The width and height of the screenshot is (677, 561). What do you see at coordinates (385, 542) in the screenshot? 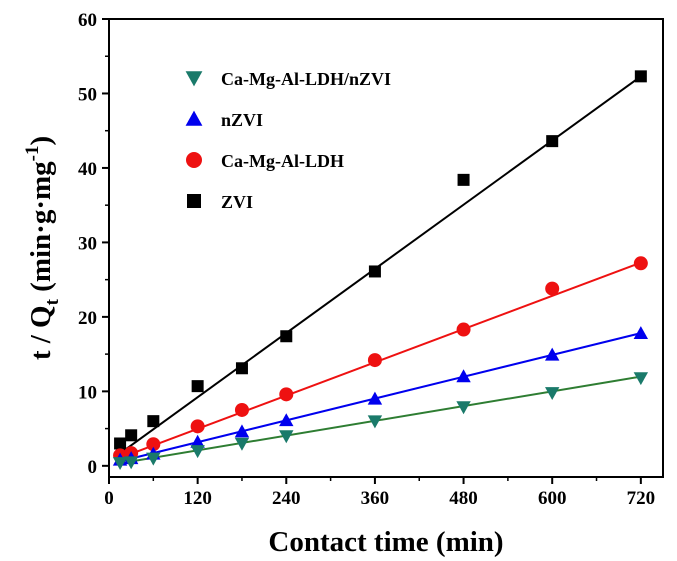
I see `x-axis-title: Contact time (min)` at bounding box center [385, 542].